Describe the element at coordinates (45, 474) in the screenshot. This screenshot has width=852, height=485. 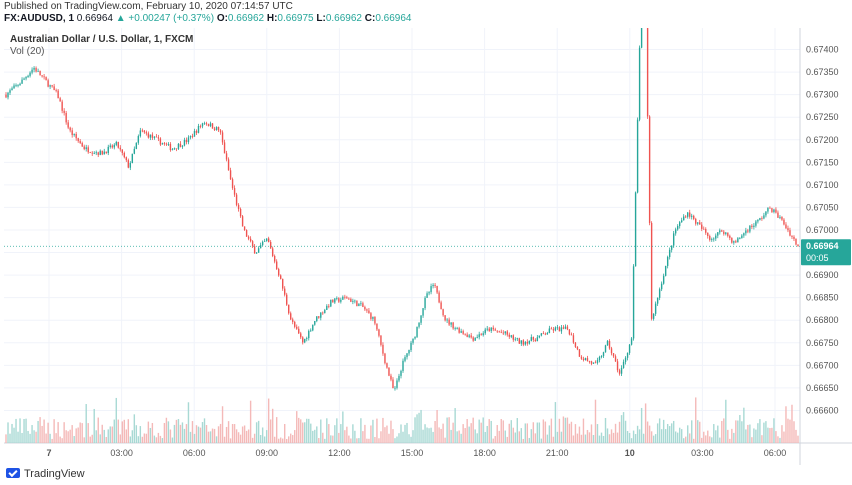
I see `tradingview-logo: TradingView` at that location.